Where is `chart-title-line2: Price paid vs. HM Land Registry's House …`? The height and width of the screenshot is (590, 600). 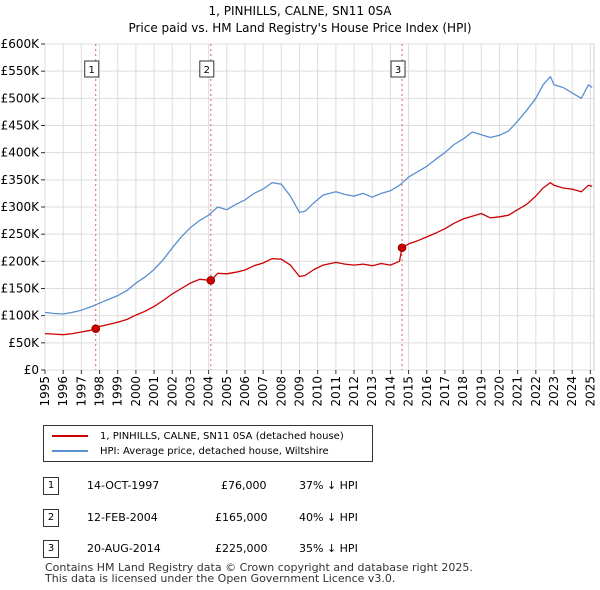
chart-title-line2: Price paid vs. HM Land Registry's House … is located at coordinates (300, 28).